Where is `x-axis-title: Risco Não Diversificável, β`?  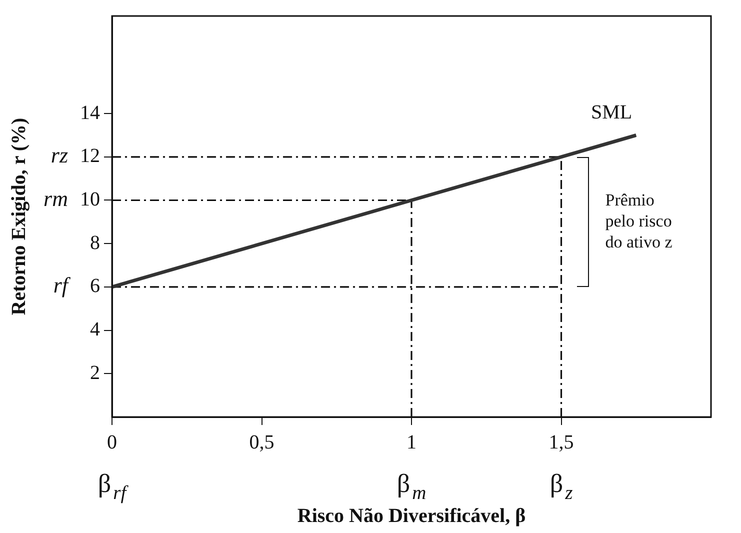 x-axis-title: Risco Não Diversificável, β is located at coordinates (411, 516).